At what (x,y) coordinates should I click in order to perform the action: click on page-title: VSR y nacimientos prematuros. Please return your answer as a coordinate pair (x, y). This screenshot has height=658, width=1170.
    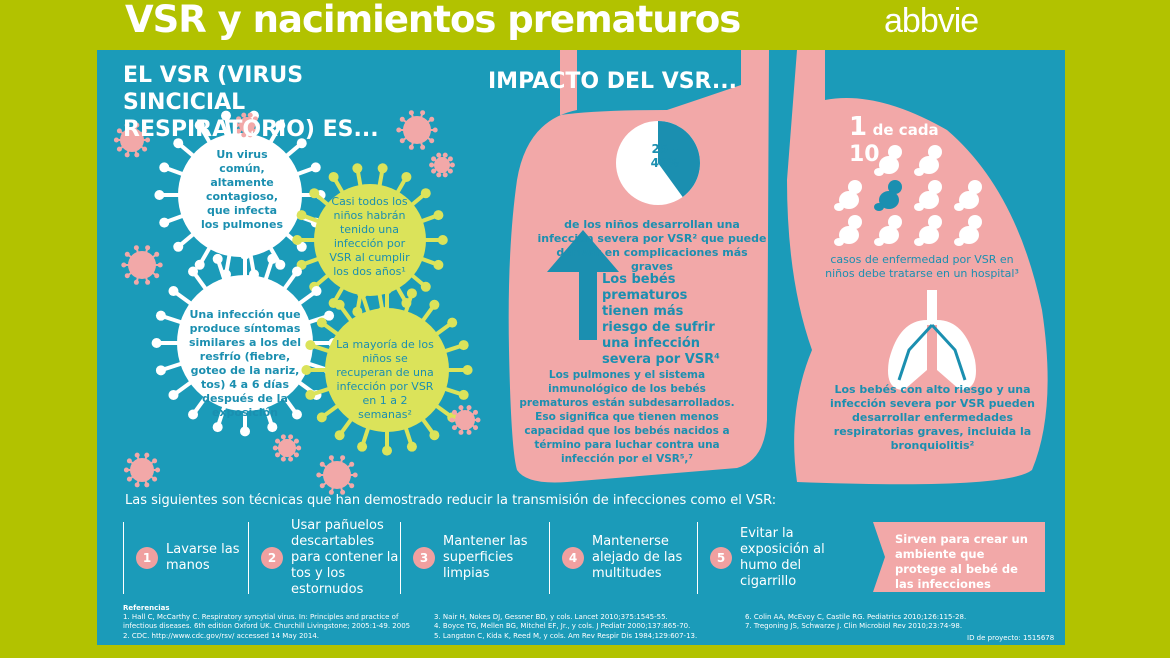
    Looking at the image, I should click on (433, 20).